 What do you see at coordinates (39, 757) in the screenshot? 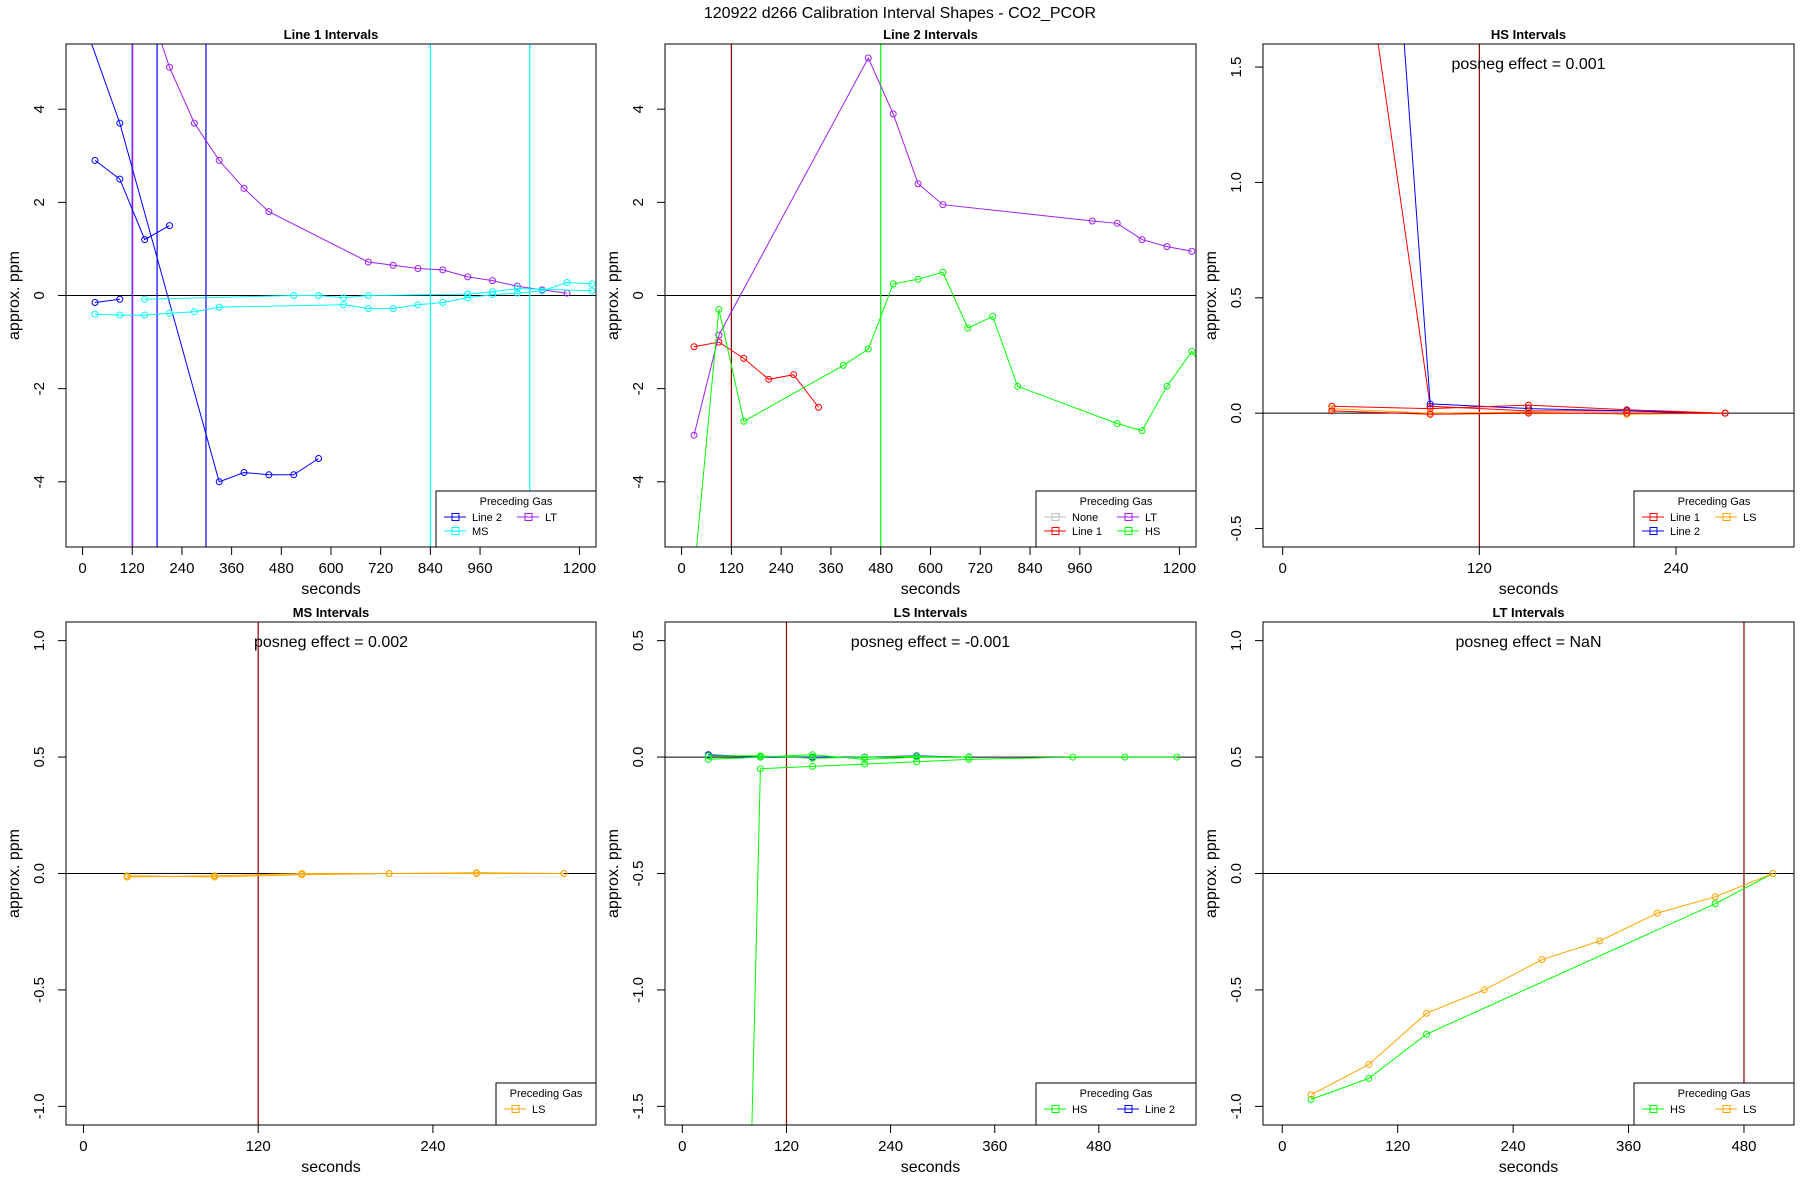
I see `y-tick-label: 0.5` at bounding box center [39, 757].